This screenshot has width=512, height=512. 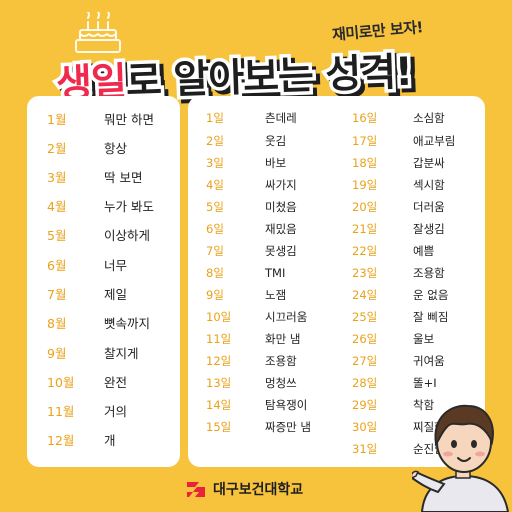 I want to click on day-text: 츤데레, so click(x=281, y=118).